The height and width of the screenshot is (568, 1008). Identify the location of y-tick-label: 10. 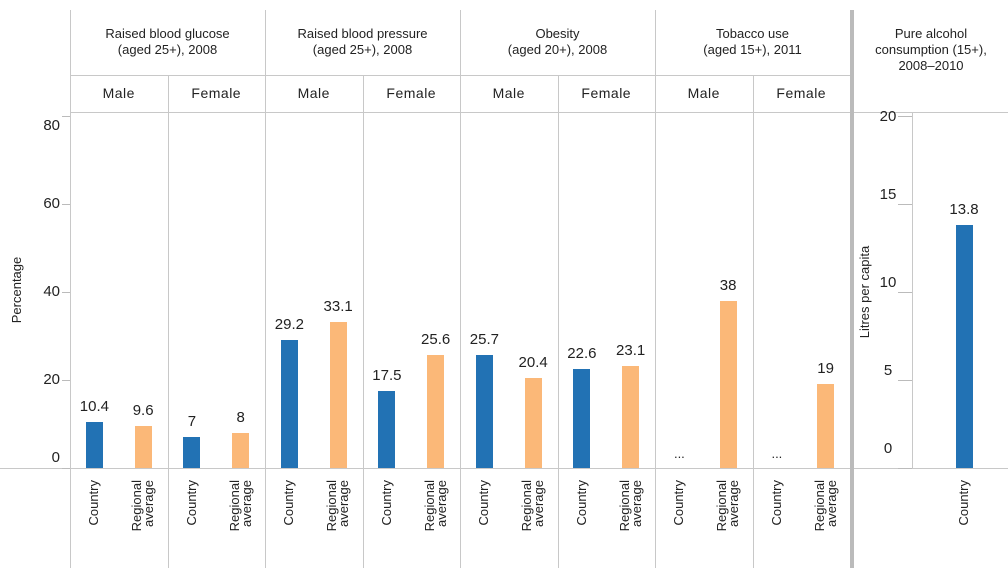
(888, 282).